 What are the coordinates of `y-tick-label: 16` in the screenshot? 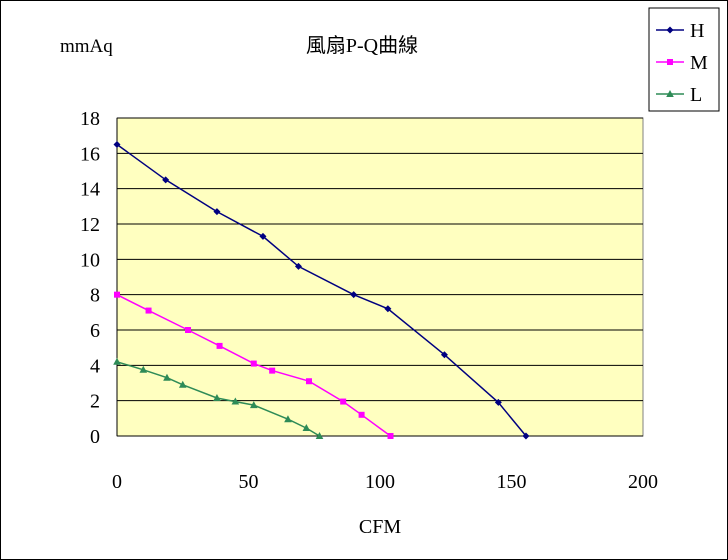 It's located at (90, 154).